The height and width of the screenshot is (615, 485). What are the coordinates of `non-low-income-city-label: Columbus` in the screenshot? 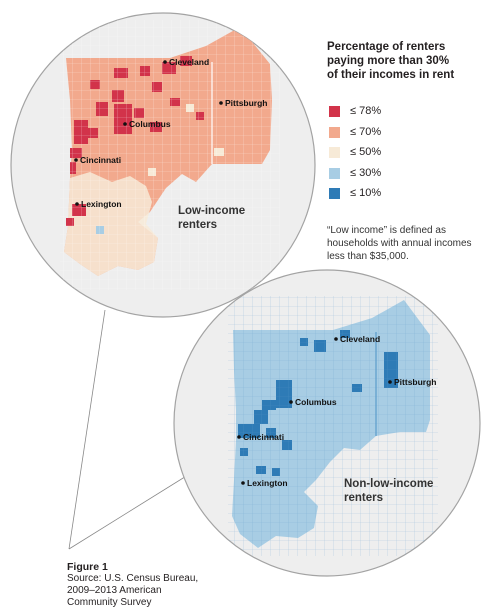 It's located at (316, 402).